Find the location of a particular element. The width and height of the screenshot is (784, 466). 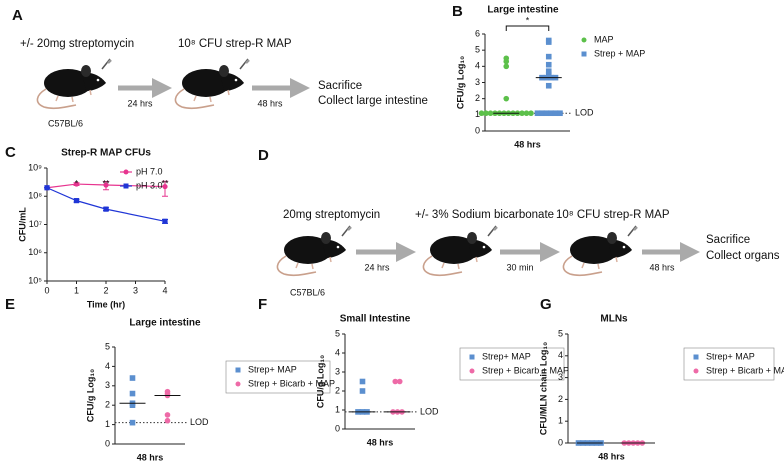

legend-label: Strep + MAP is located at coordinates (619, 53).